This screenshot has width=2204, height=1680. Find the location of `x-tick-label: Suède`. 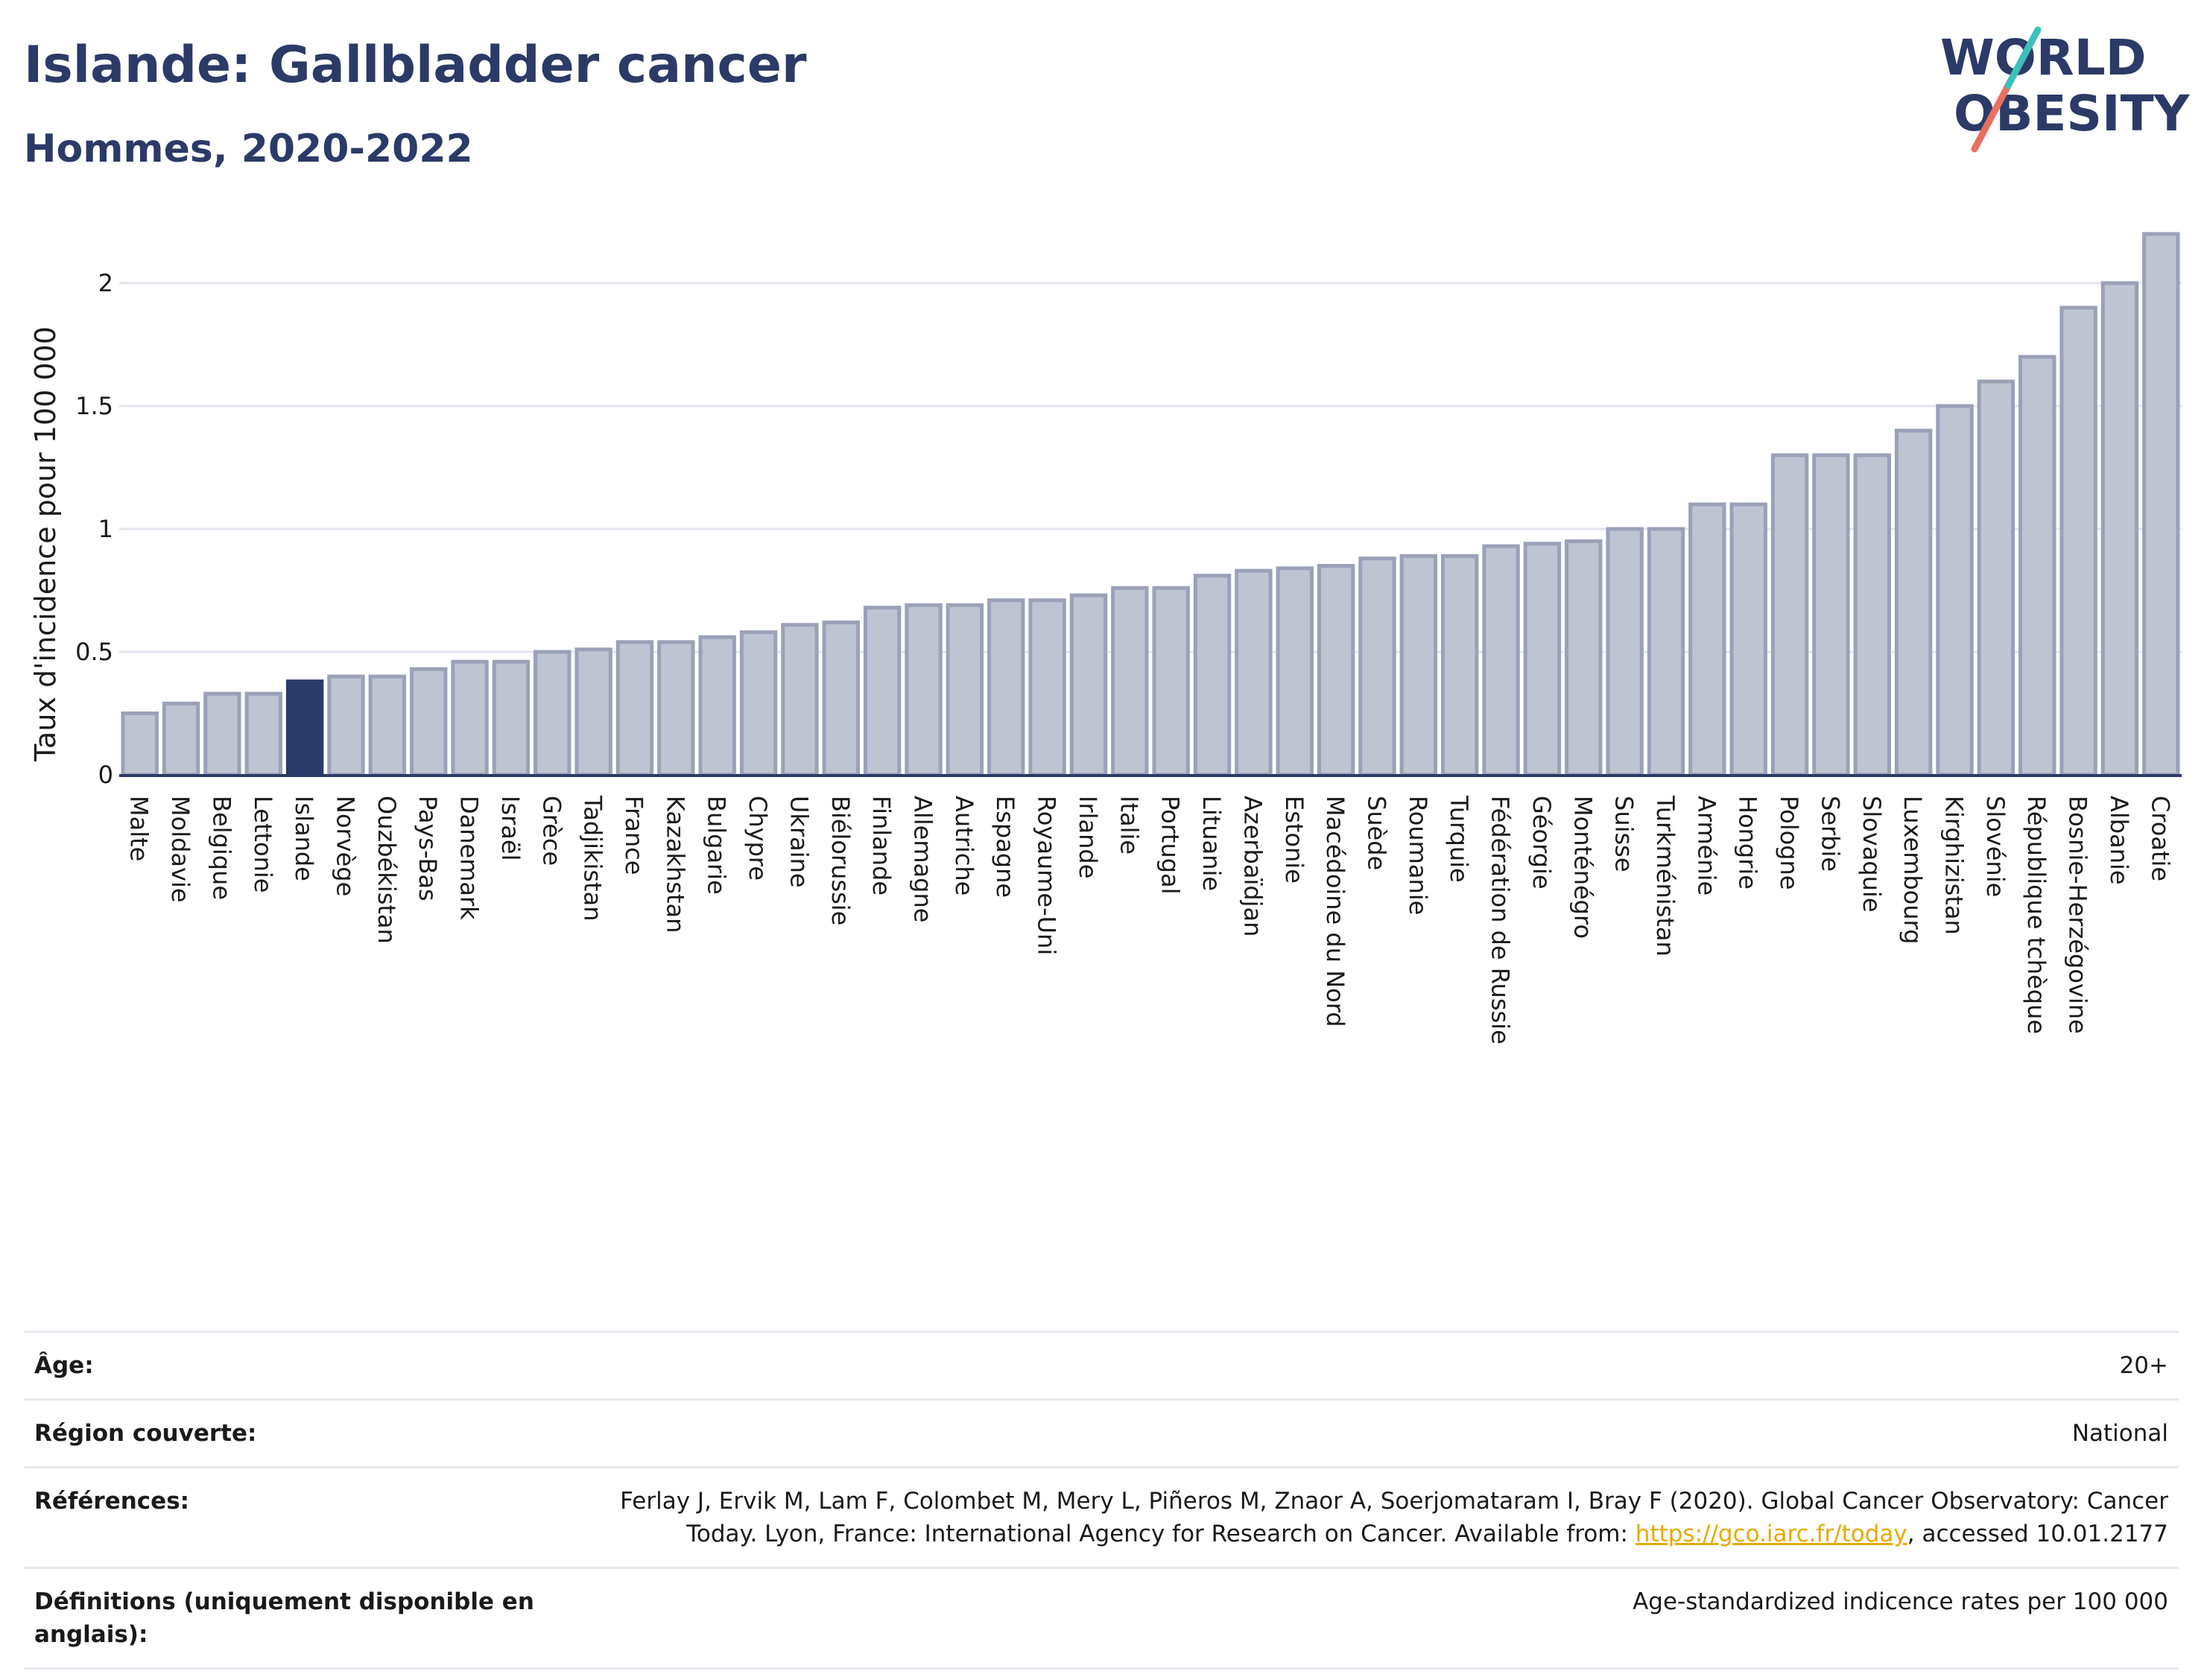

x-tick-label: Suède is located at coordinates (1376, 833).